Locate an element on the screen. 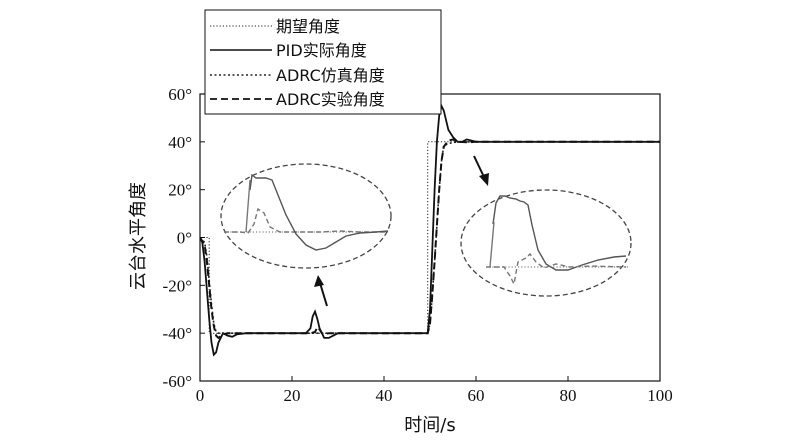 Image resolution: width=800 pixels, height=444 pixels. zoom-right-step is located at coordinates (492, 244).